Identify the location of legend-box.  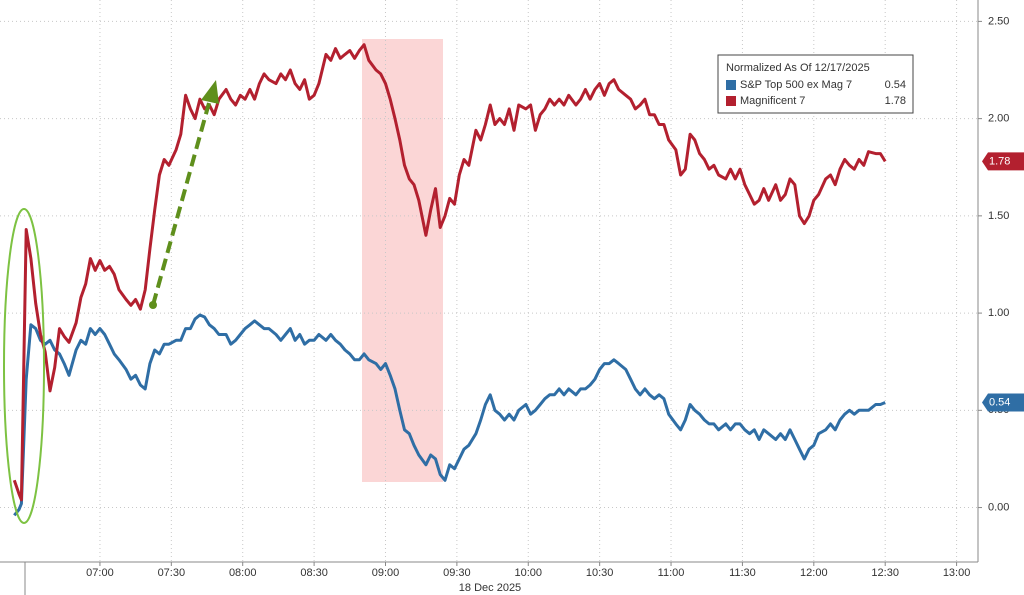
(815, 84).